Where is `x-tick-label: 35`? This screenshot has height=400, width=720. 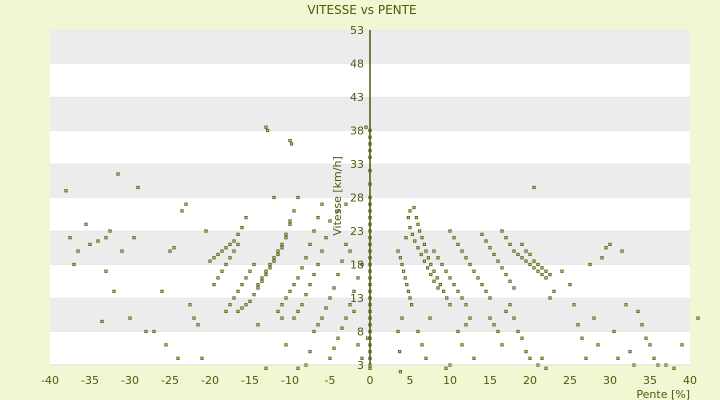
x-tick-label: 35 is located at coordinates (650, 380).